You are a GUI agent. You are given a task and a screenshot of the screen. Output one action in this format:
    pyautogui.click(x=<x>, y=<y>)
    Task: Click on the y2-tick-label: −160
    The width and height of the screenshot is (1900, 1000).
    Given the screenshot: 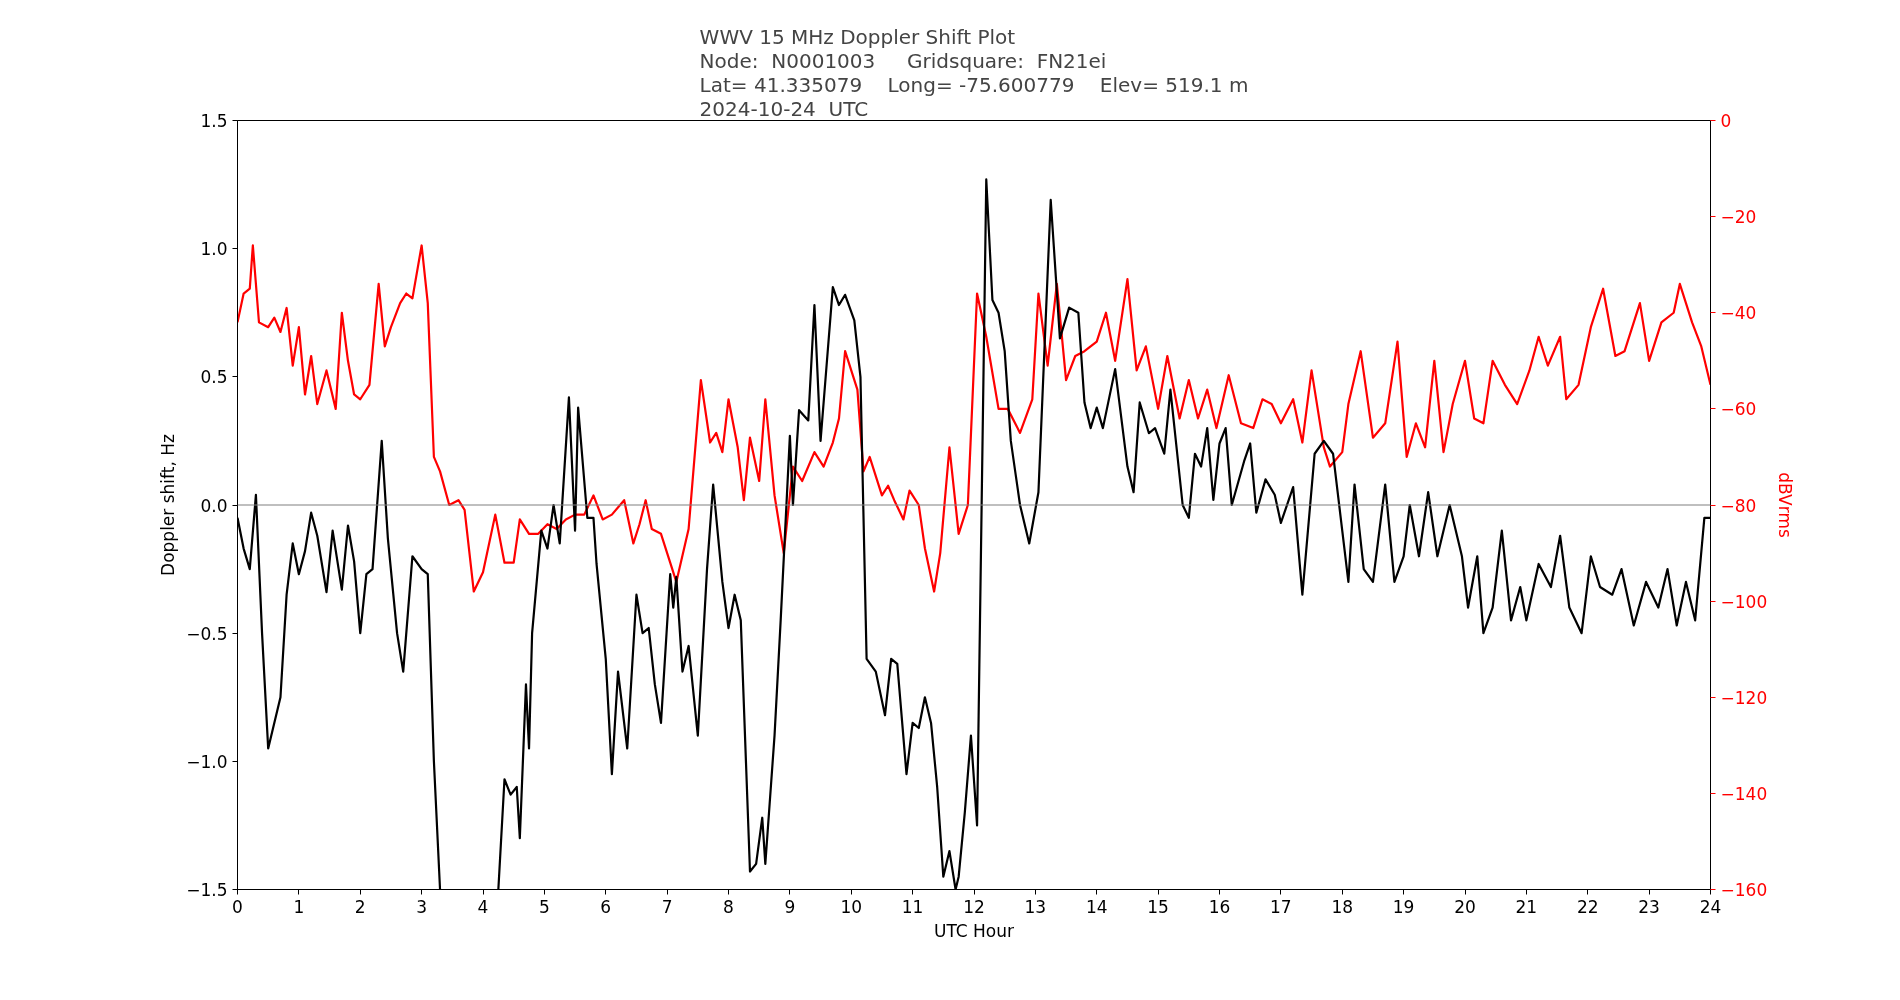 What is the action you would take?
    pyautogui.click(x=1744, y=890)
    